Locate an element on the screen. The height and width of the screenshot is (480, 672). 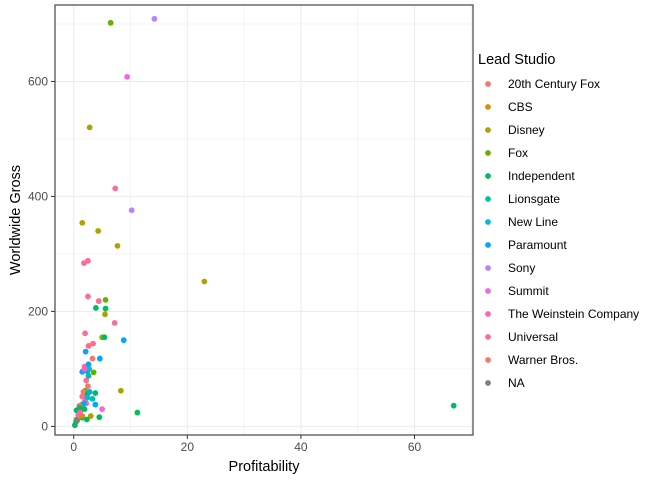
legend-key-paramount is located at coordinates (488, 245).